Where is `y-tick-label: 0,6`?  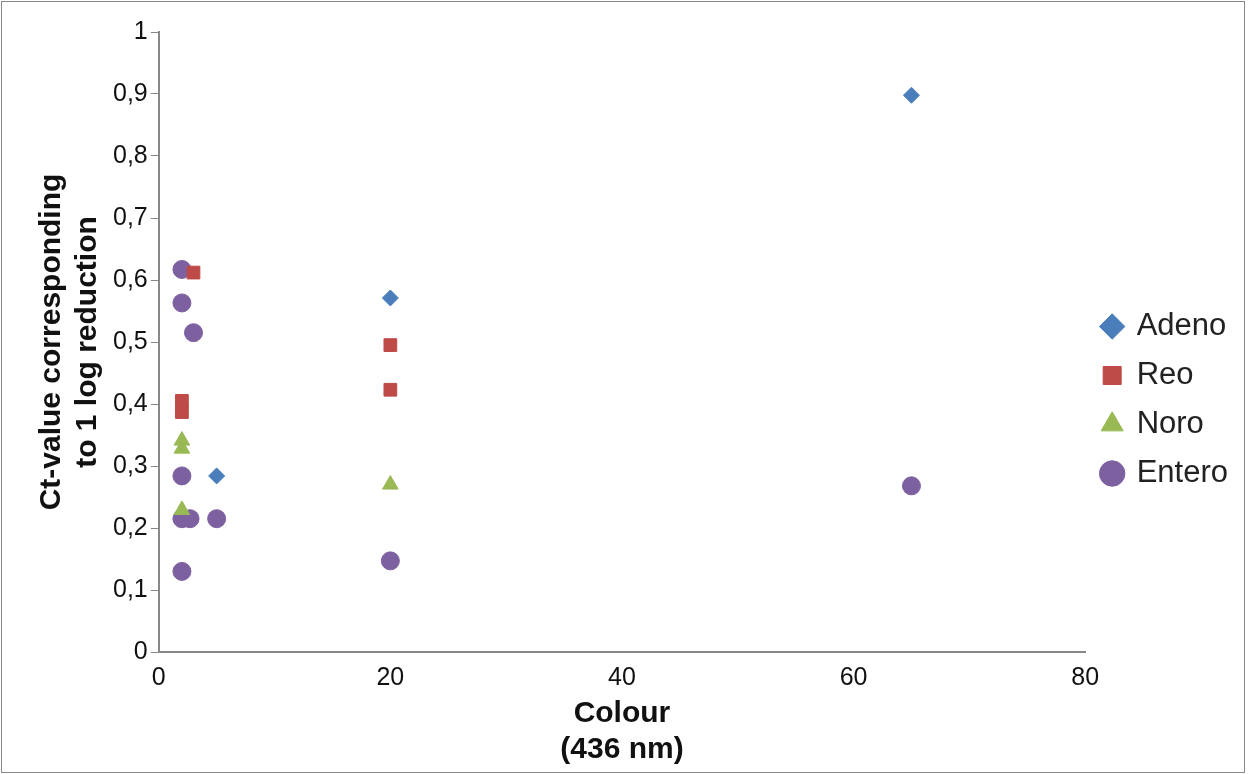 y-tick-label: 0,6 is located at coordinates (130, 277).